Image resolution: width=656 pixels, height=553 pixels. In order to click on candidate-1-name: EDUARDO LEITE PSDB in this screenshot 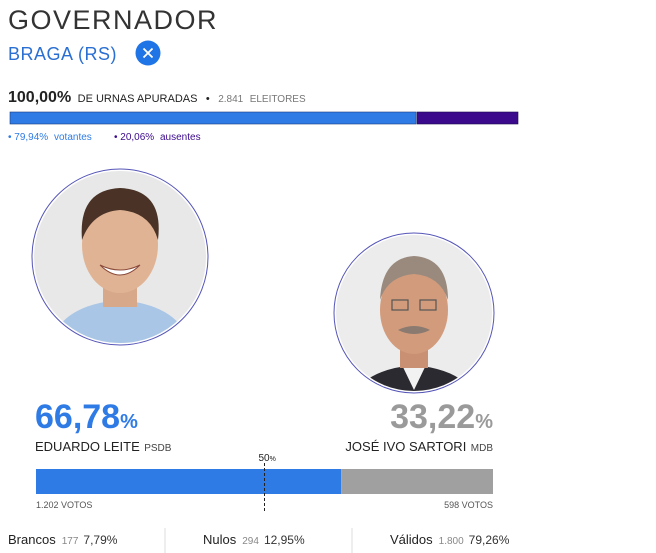, I will do `click(103, 446)`.